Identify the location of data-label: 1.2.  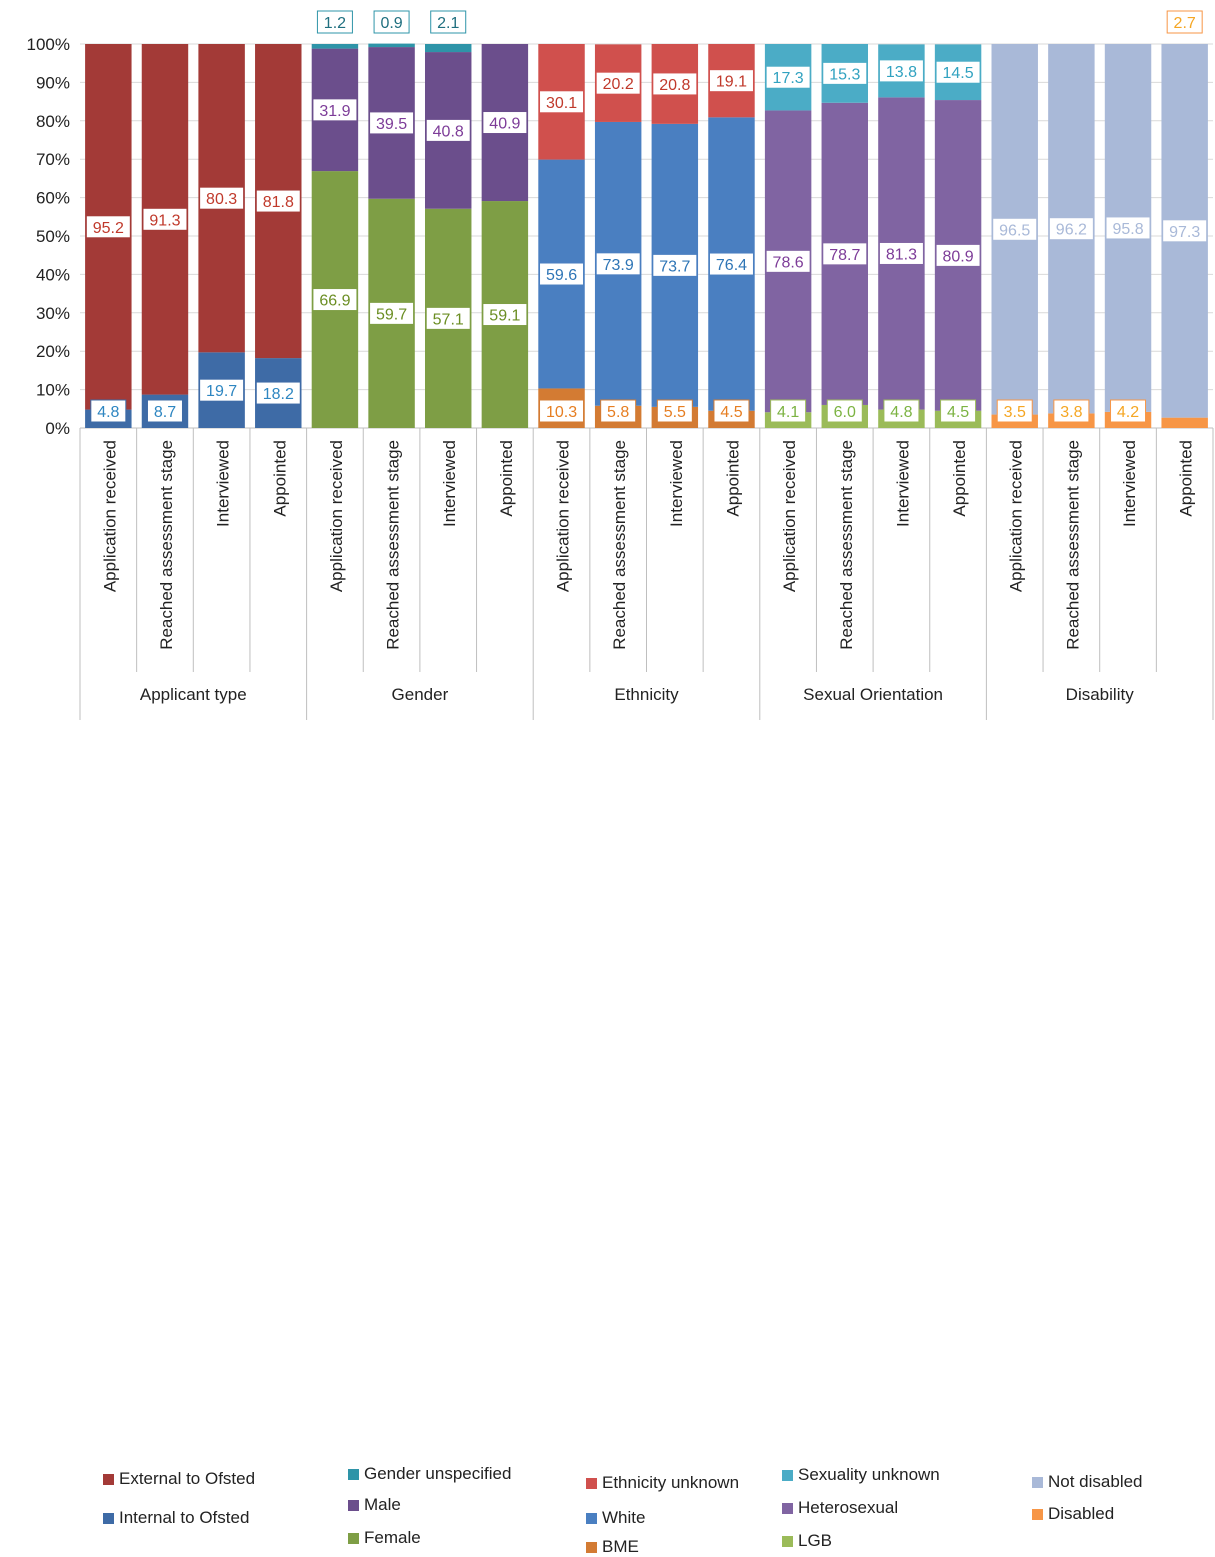
(335, 23).